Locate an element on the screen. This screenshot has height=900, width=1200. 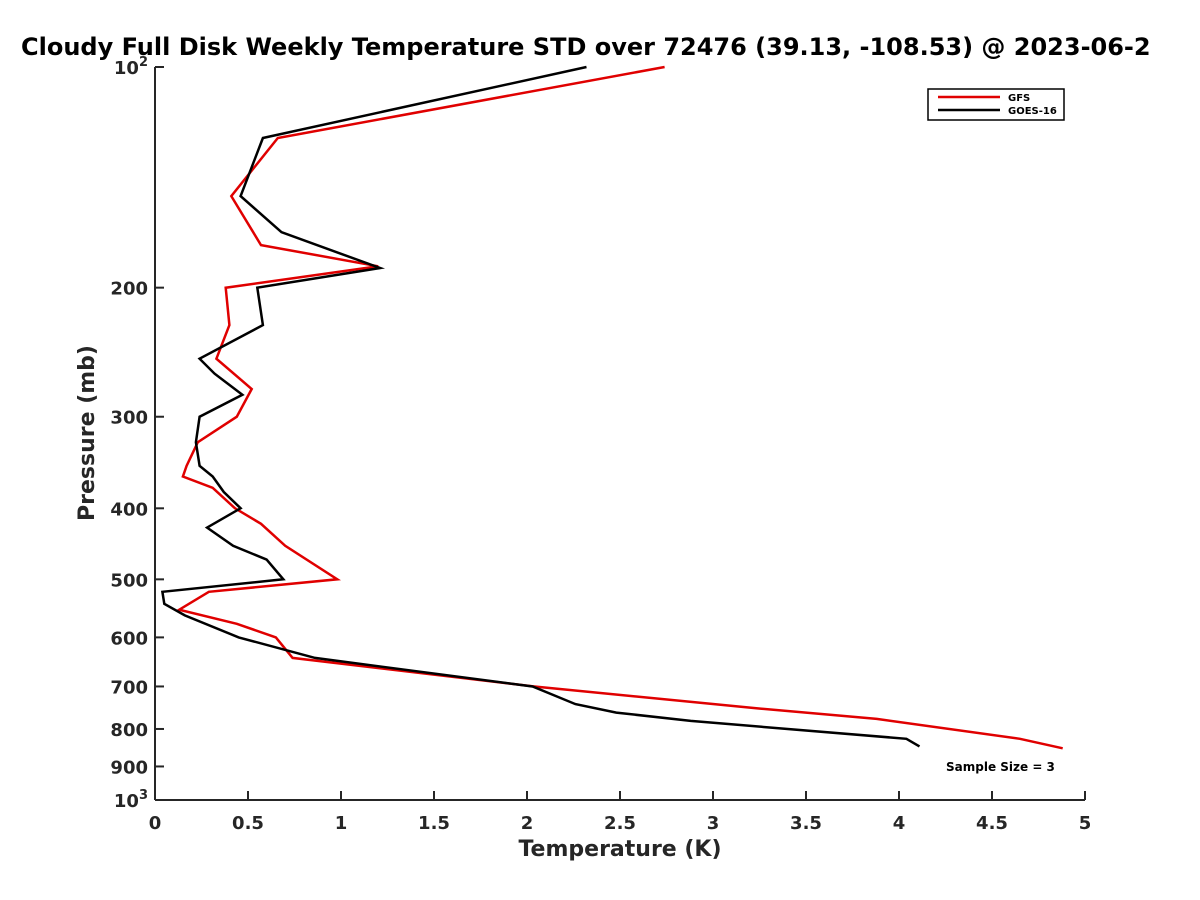
y-tick-label: 200 is located at coordinates (129, 289).